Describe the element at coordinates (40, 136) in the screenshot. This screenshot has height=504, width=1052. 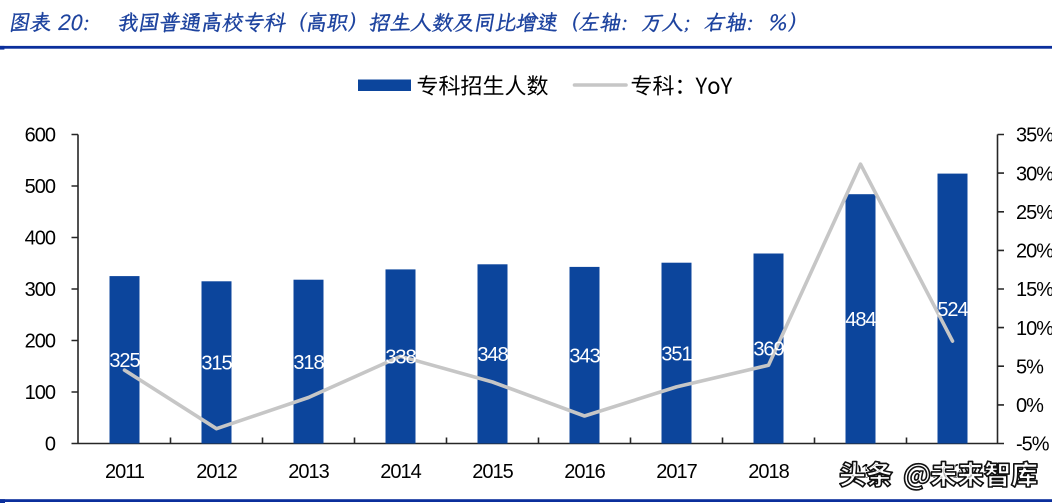
I see `svg-text: 600` at that location.